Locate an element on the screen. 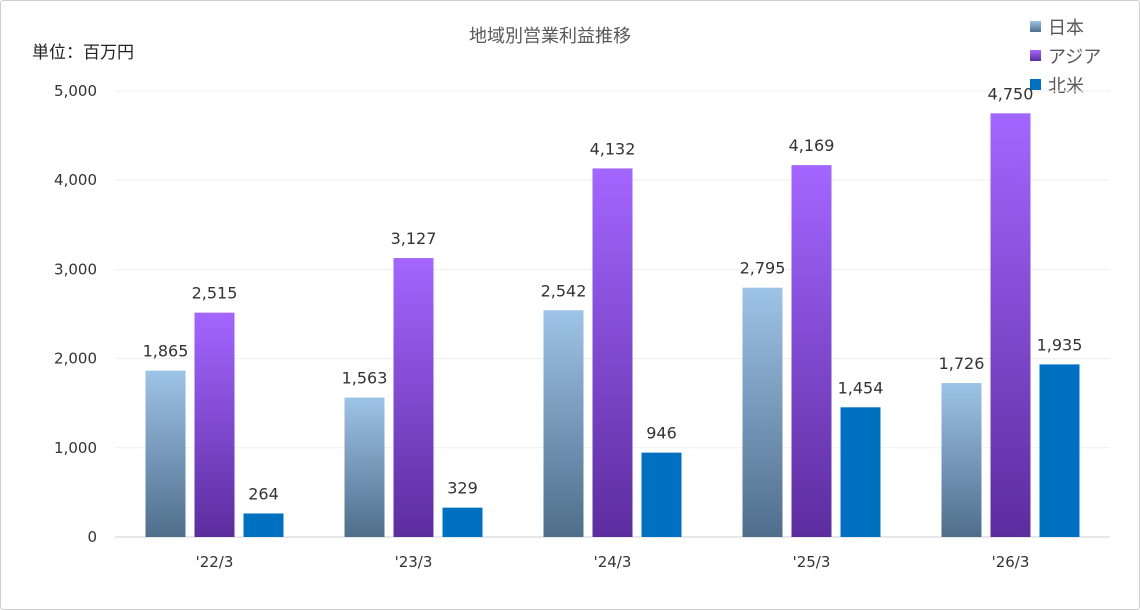 The width and height of the screenshot is (1140, 610). legend-label-japan: 日本 is located at coordinates (1066, 28).